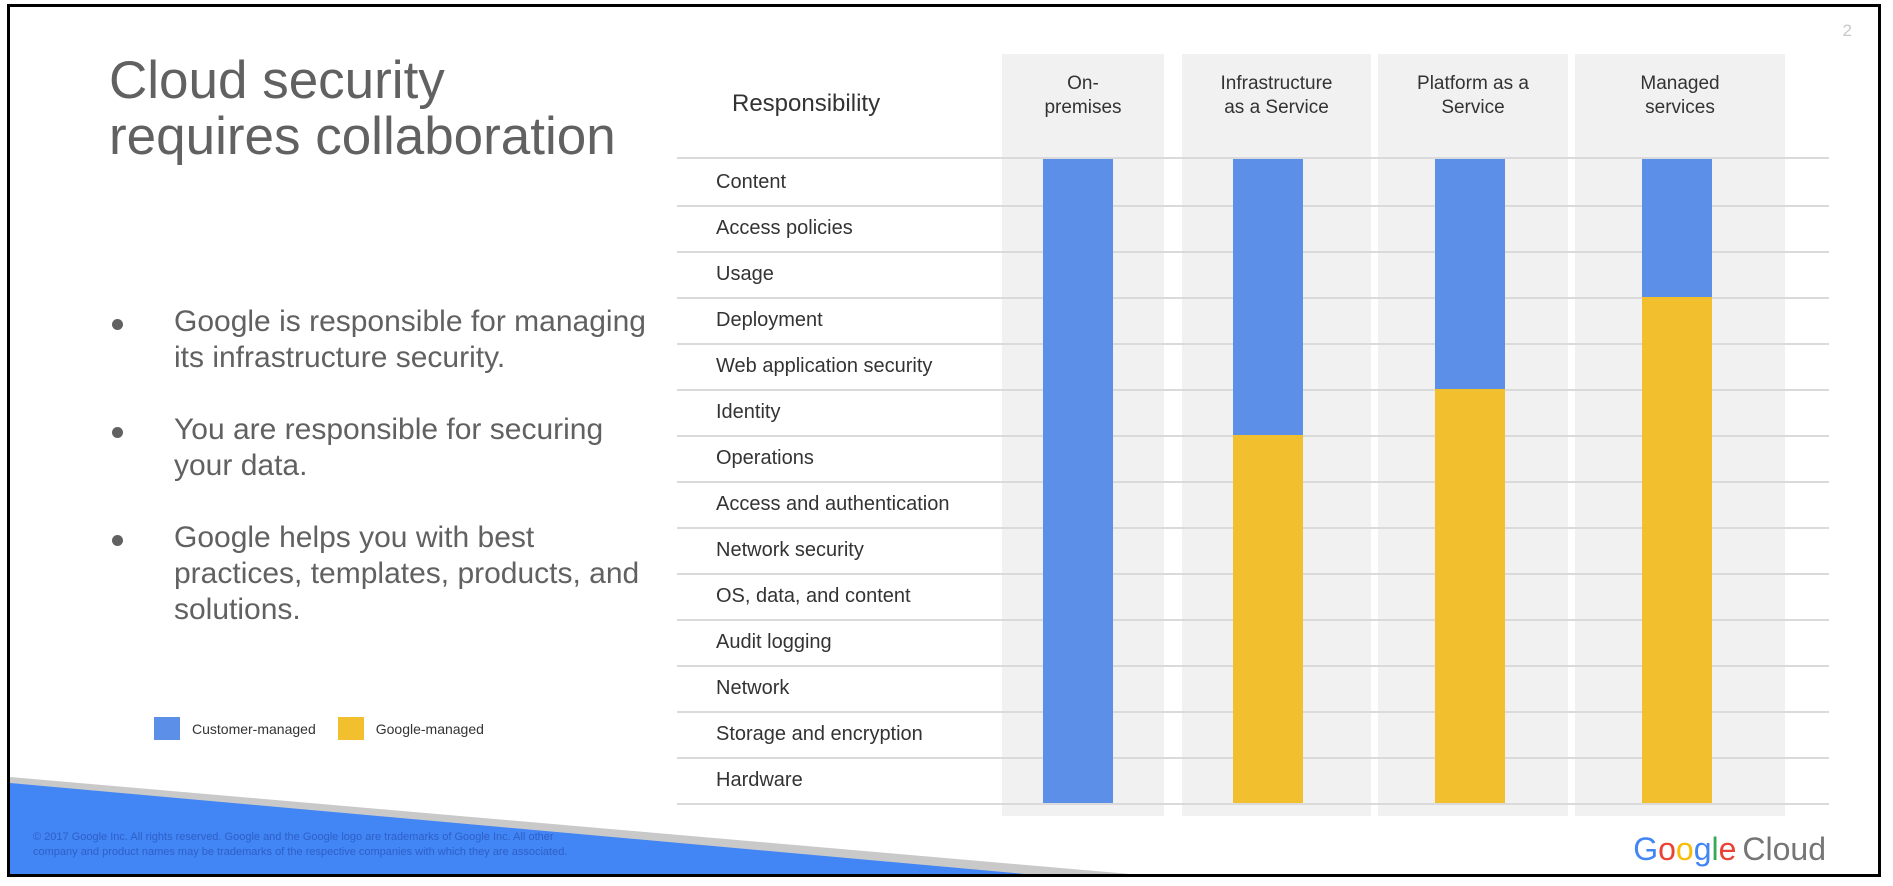 This screenshot has height=886, width=1893. Describe the element at coordinates (774, 642) in the screenshot. I see `row-label: Audit logging` at that location.